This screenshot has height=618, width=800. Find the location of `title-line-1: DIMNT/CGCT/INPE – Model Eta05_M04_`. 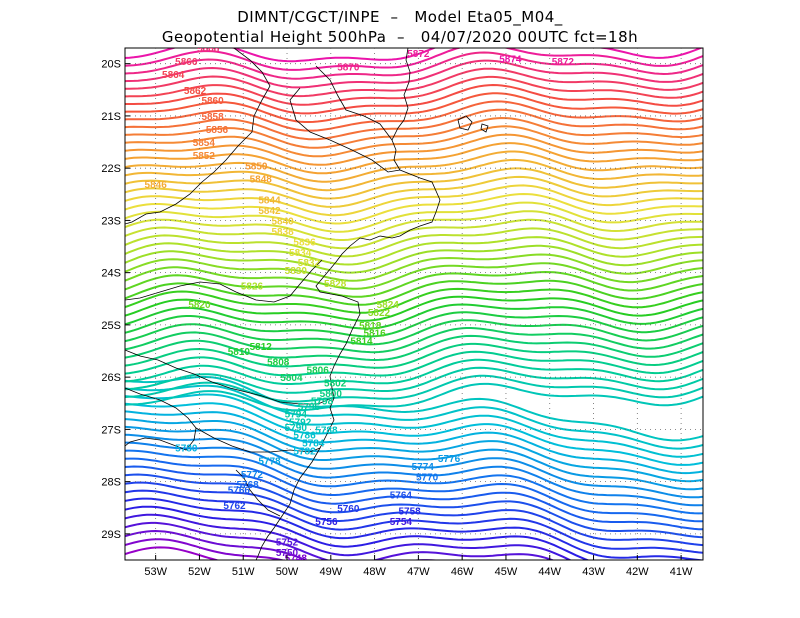

title-line-1: DIMNT/CGCT/INPE – Model Eta05_M04_ is located at coordinates (400, 17).